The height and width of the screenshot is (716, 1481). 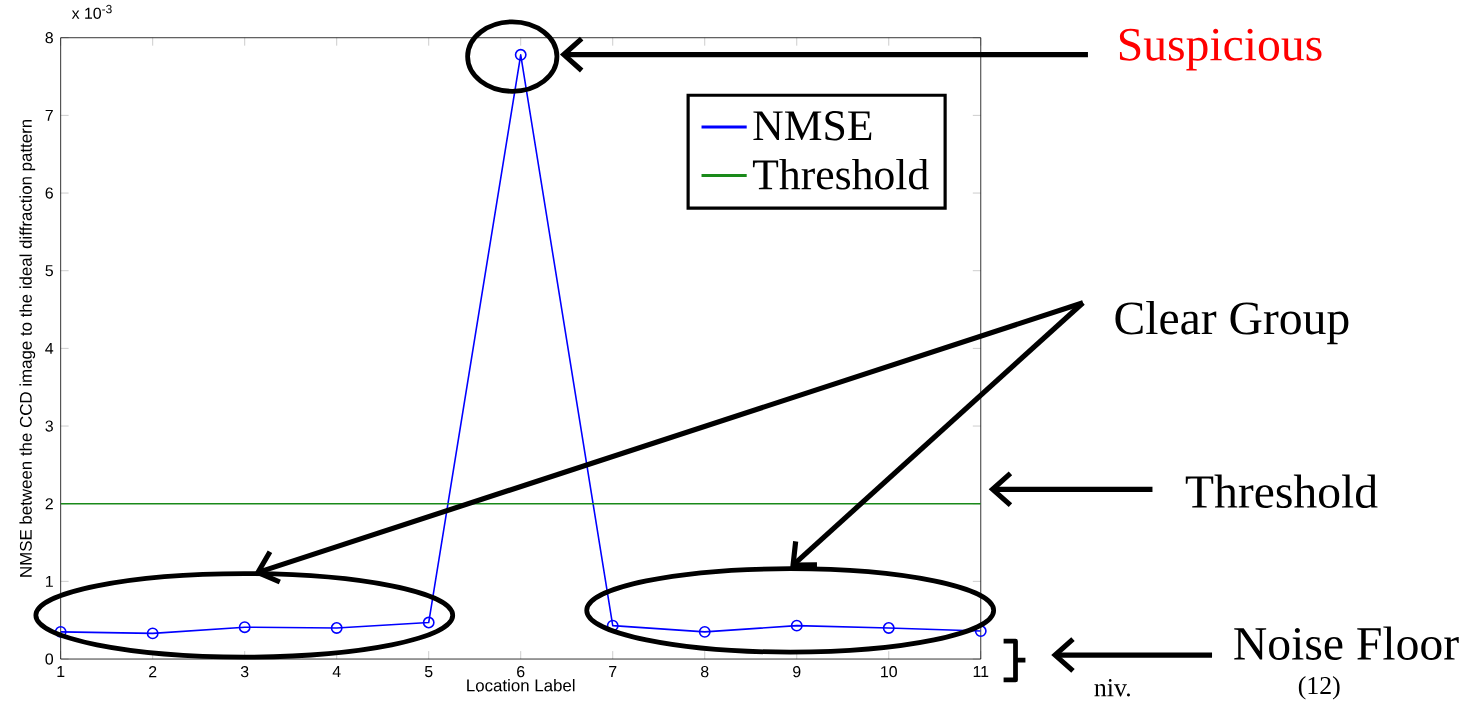 What do you see at coordinates (91, 12) in the screenshot?
I see `text: x 10$^{-3}$` at bounding box center [91, 12].